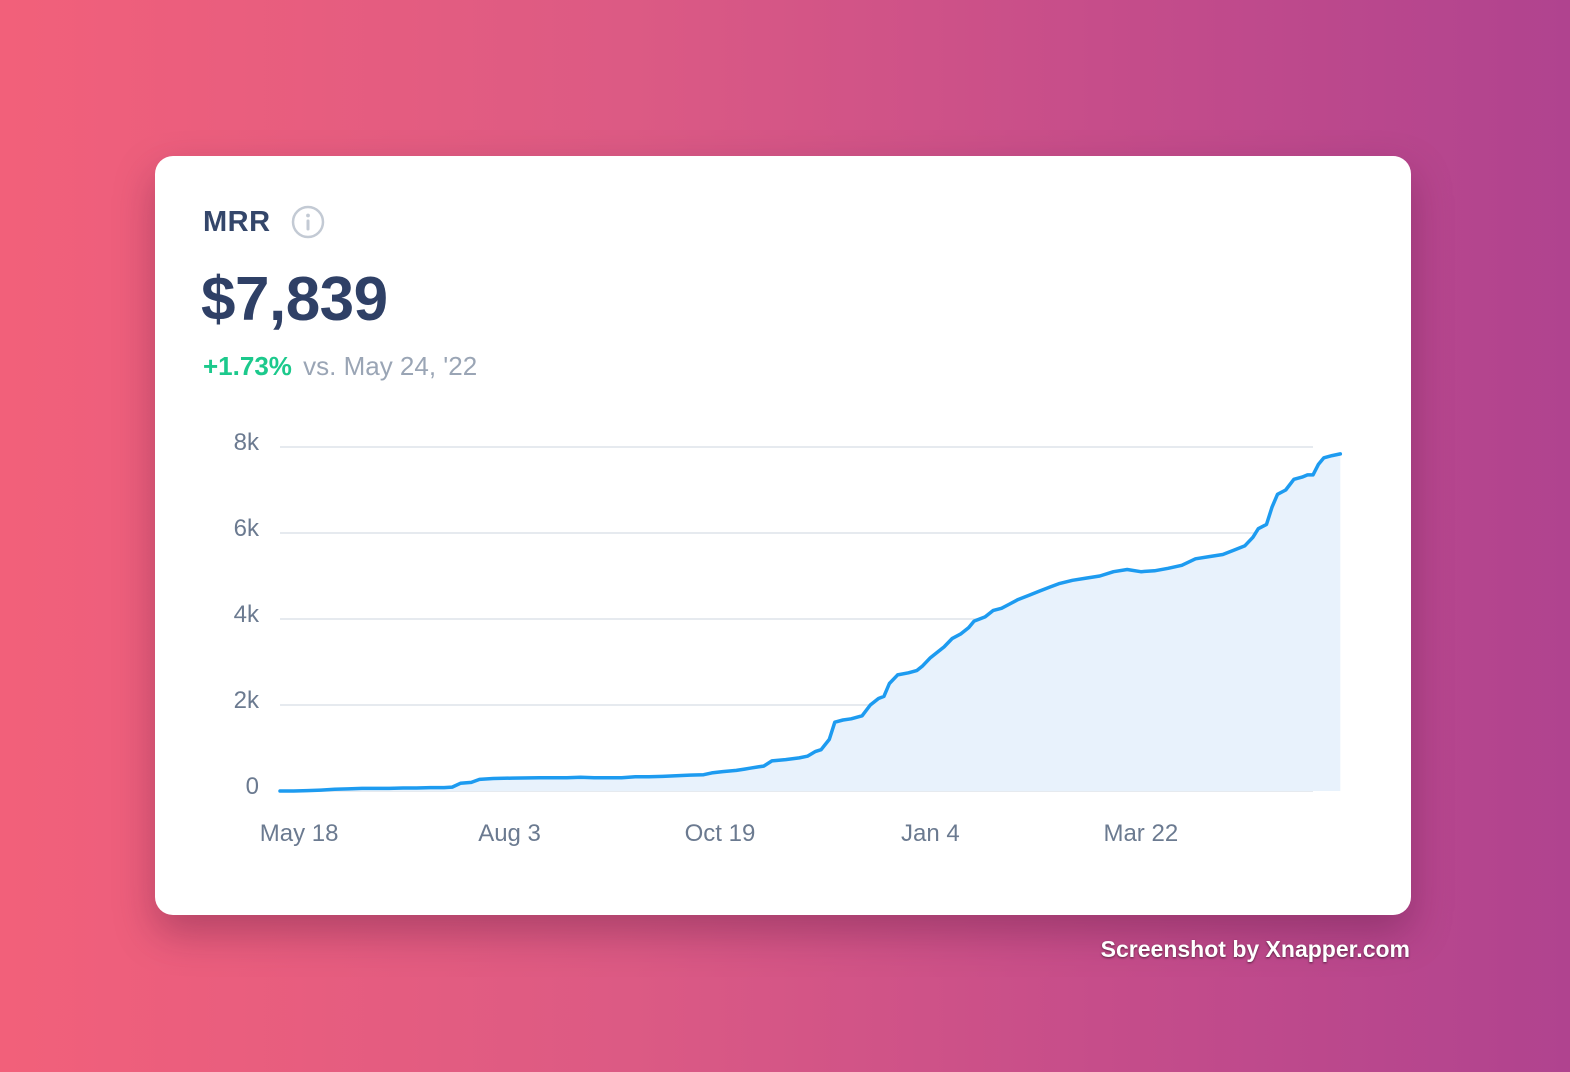  What do you see at coordinates (294, 299) in the screenshot?
I see `mrr-value: $7,839` at bounding box center [294, 299].